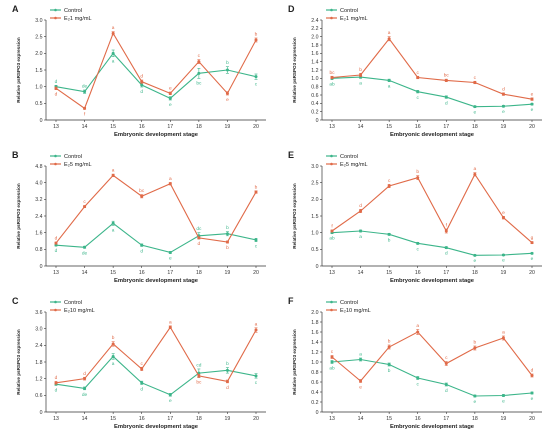 This screenshot has width=550, height=442. What do you see at coordinates (78, 165) in the screenshot?
I see `legend-label: E₂5 mg/mL` at bounding box center [78, 165].